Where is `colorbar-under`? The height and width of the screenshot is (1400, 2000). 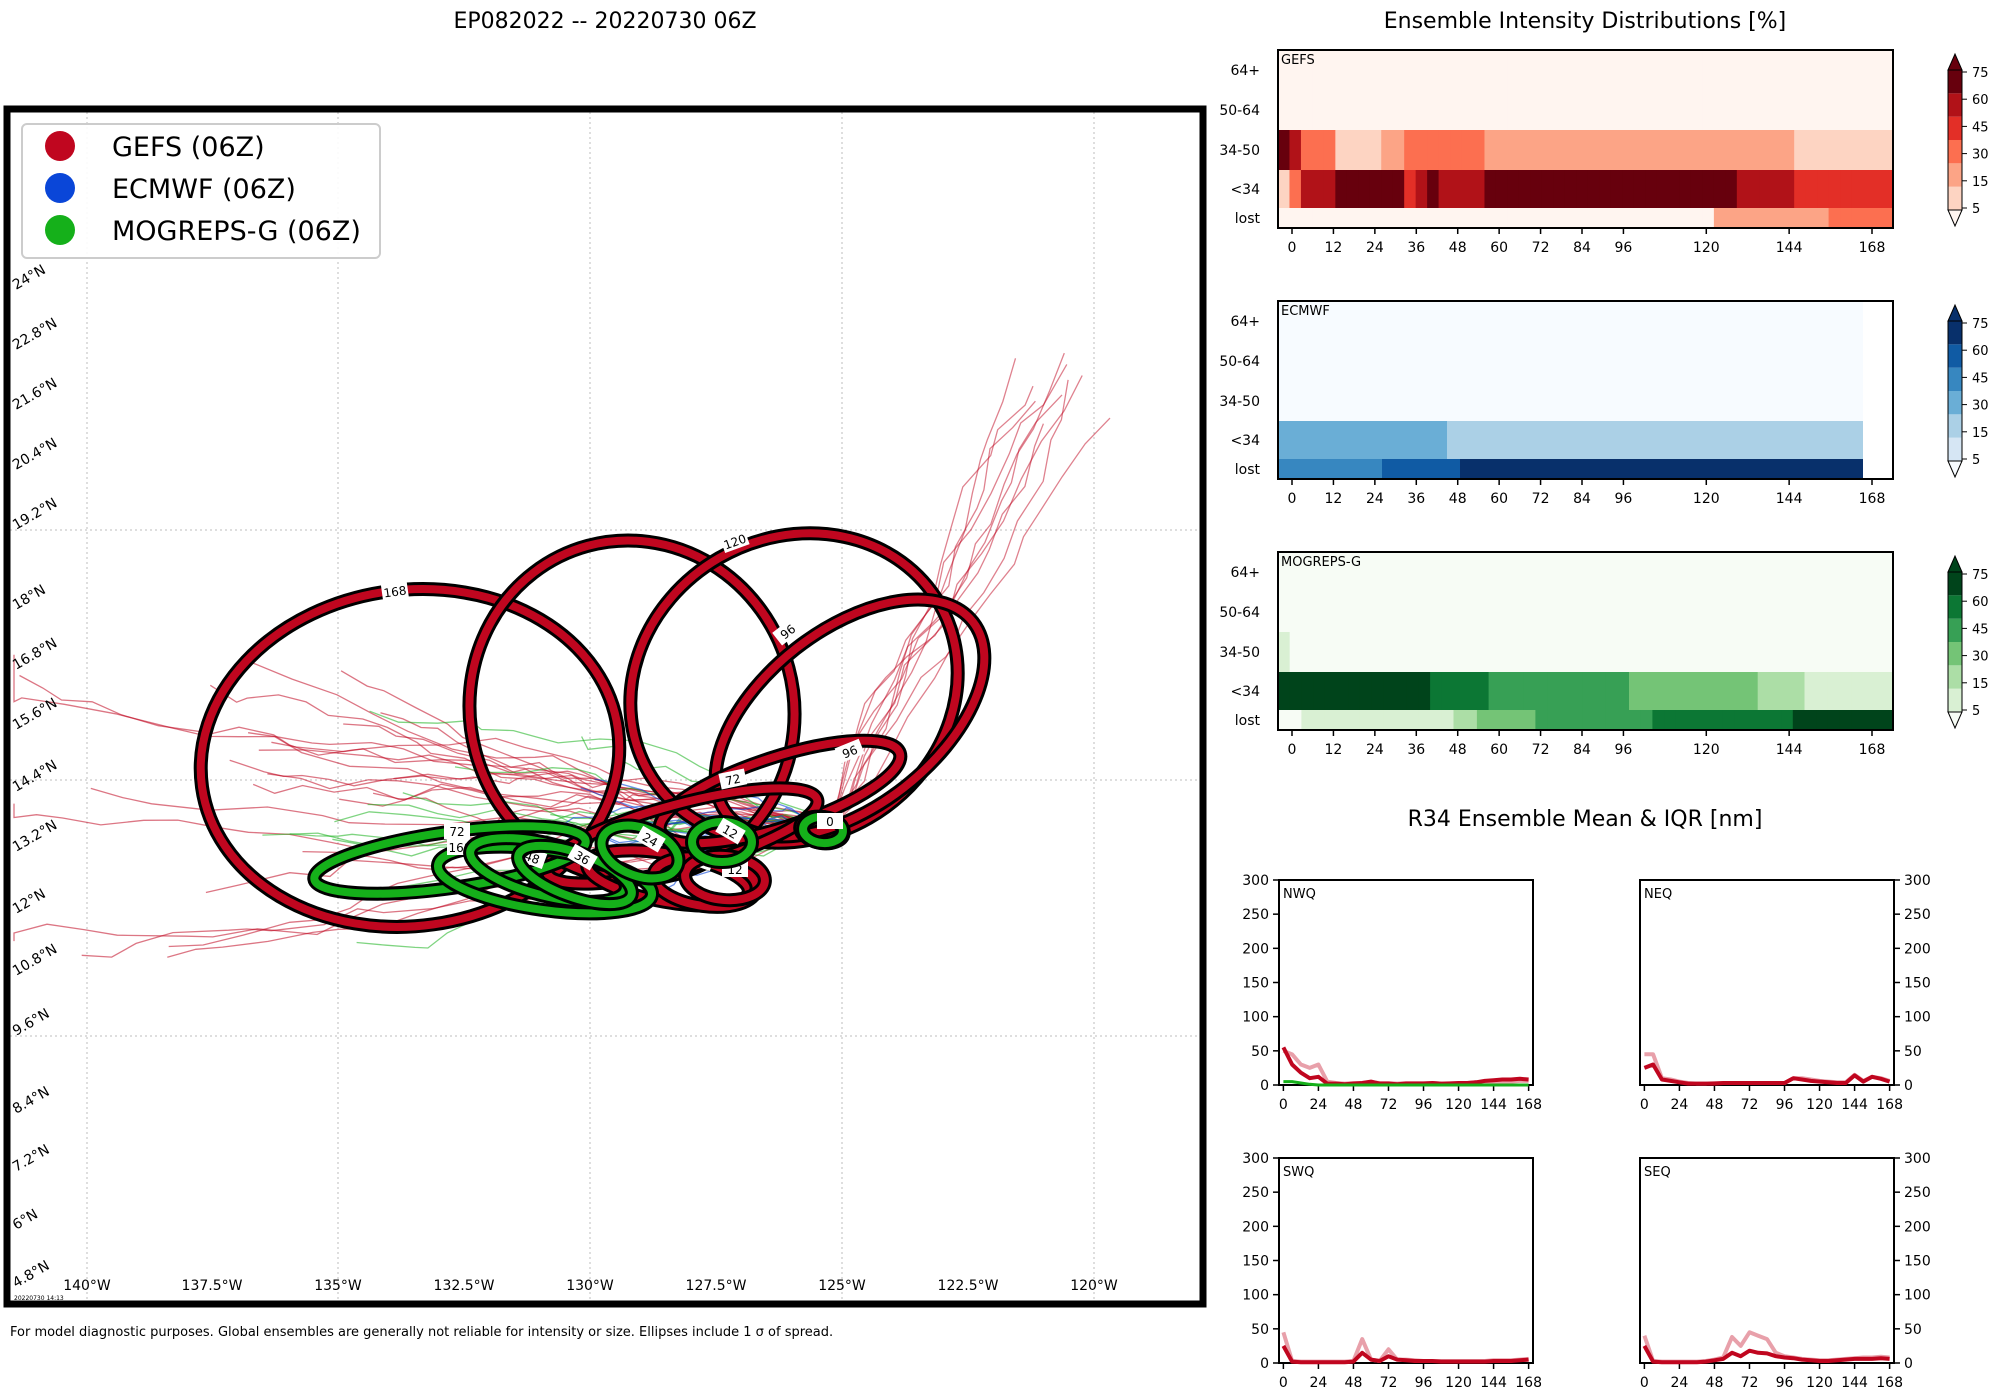
colorbar-under is located at coordinates (1955, 720).